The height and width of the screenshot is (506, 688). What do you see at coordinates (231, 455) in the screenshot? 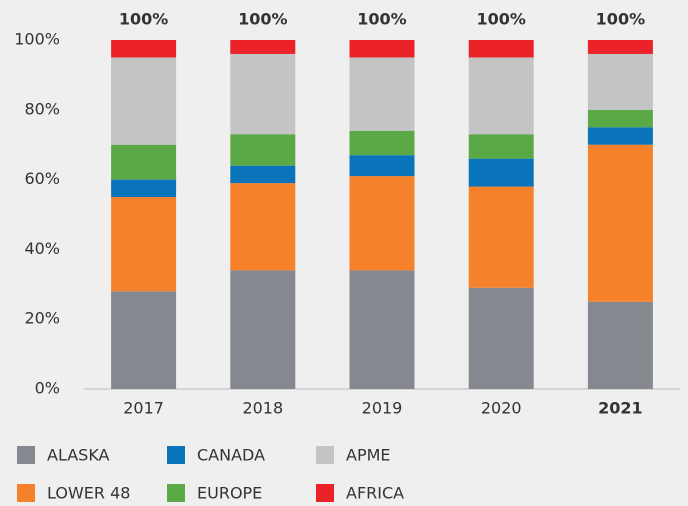
I see `legend-label: CANADA` at bounding box center [231, 455].